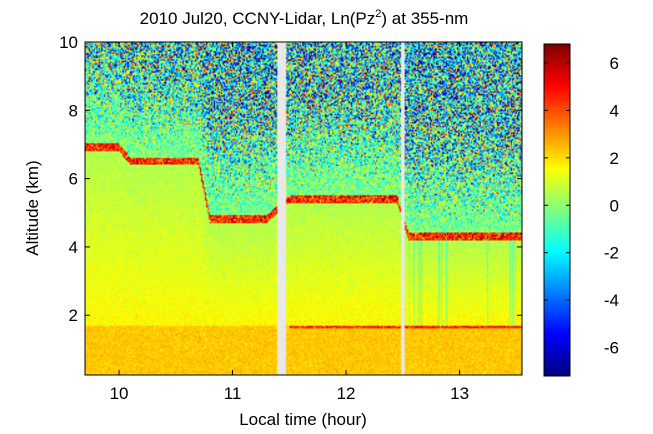 The width and height of the screenshot is (653, 434). Describe the element at coordinates (119, 393) in the screenshot. I see `x-tick-label: 10` at that location.